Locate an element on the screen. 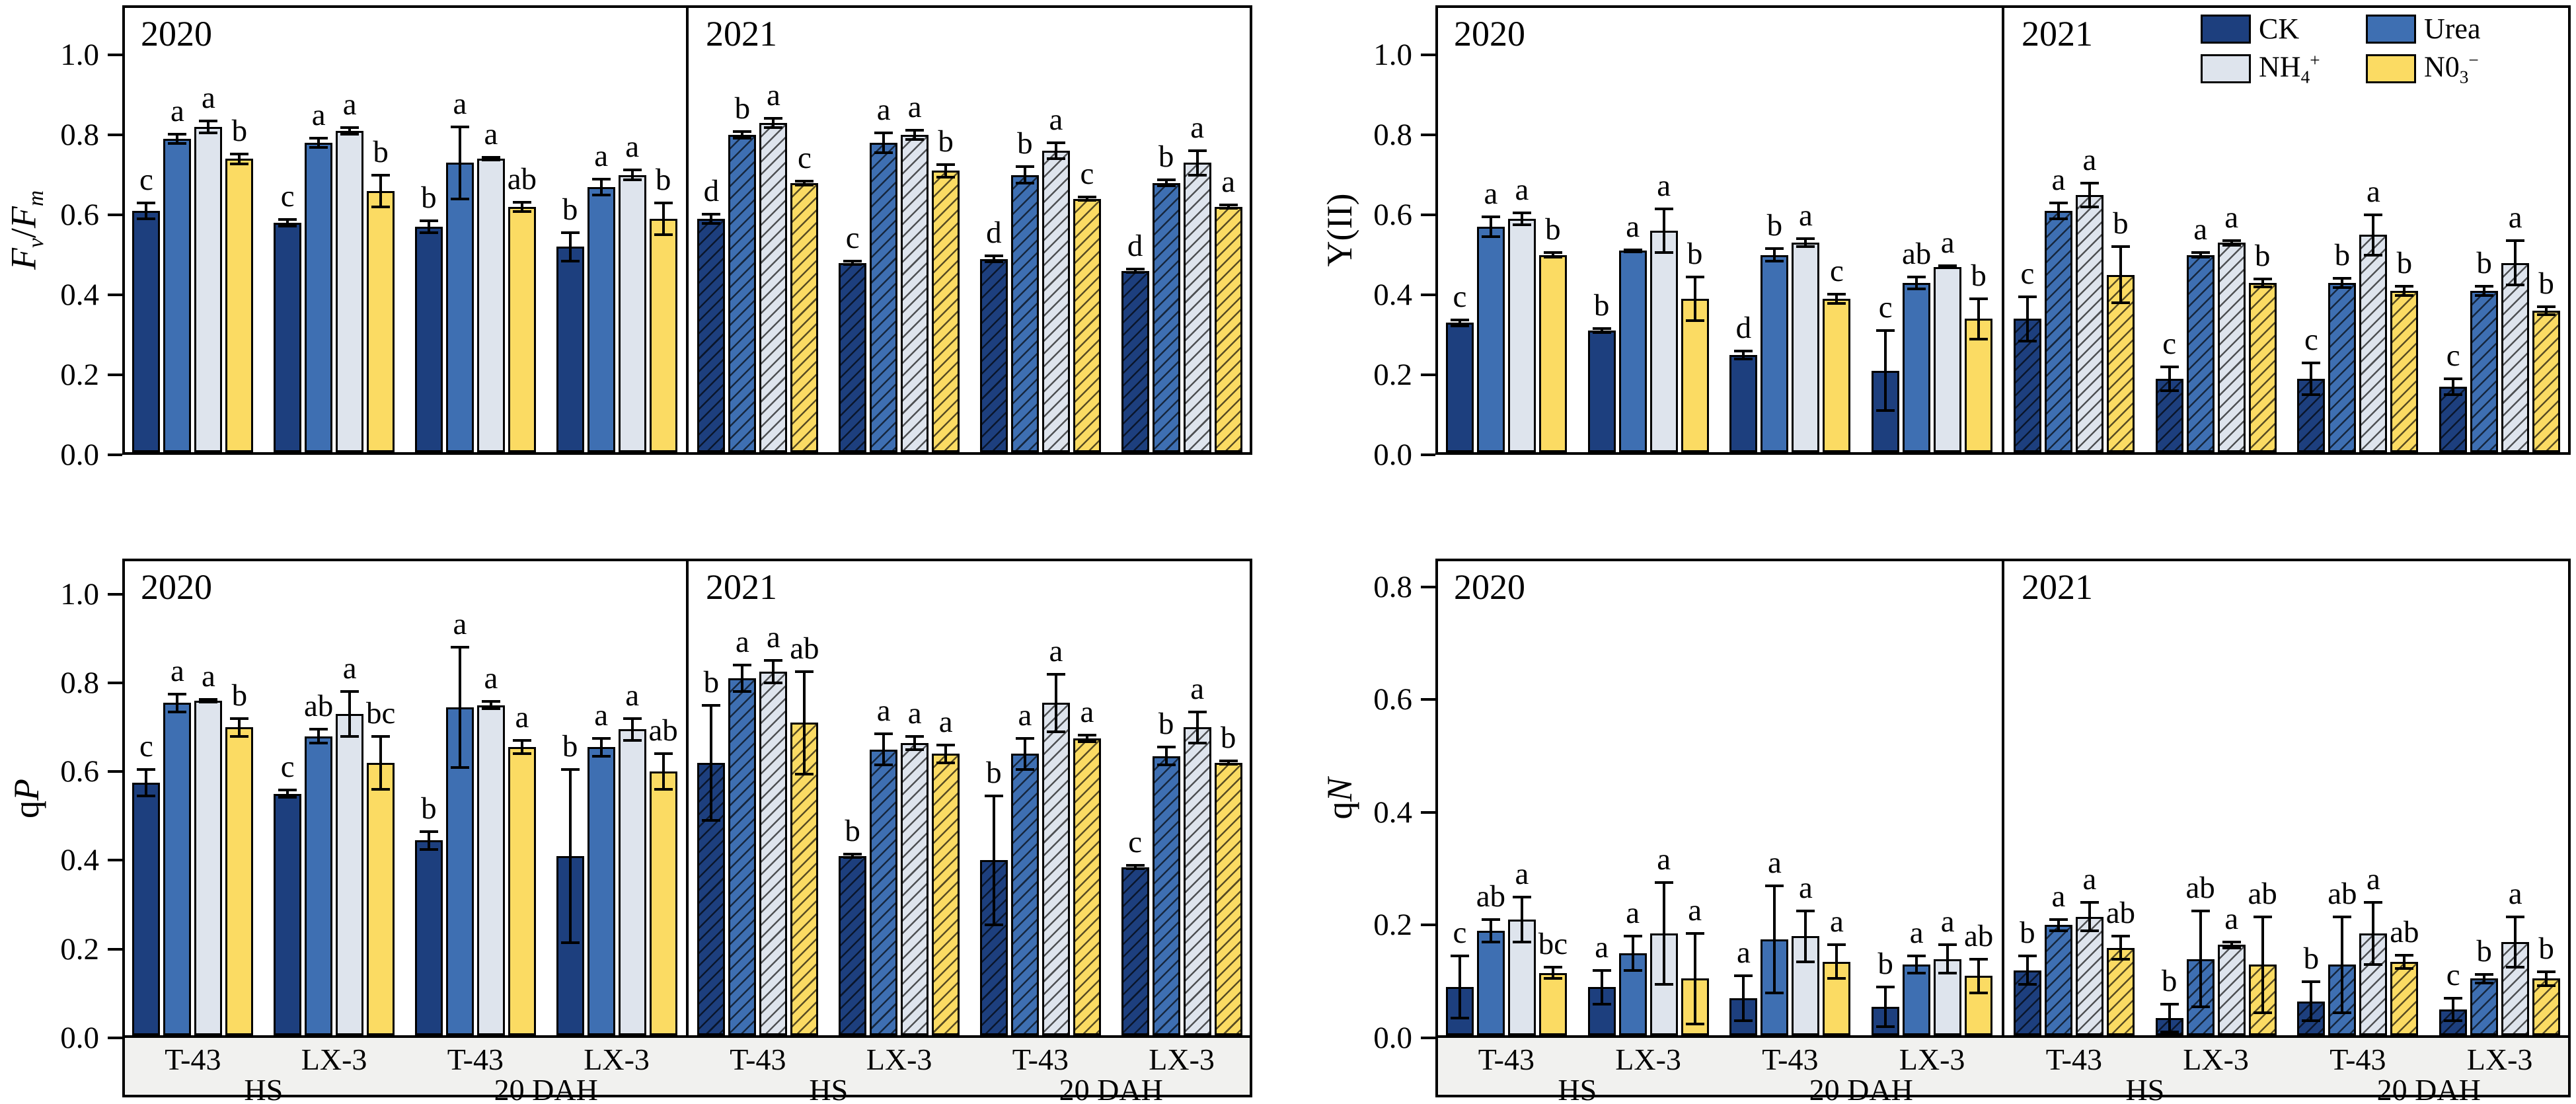 Image resolution: width=2576 pixels, height=1104 pixels. x-category-strip-qn is located at coordinates (2003, 1067).